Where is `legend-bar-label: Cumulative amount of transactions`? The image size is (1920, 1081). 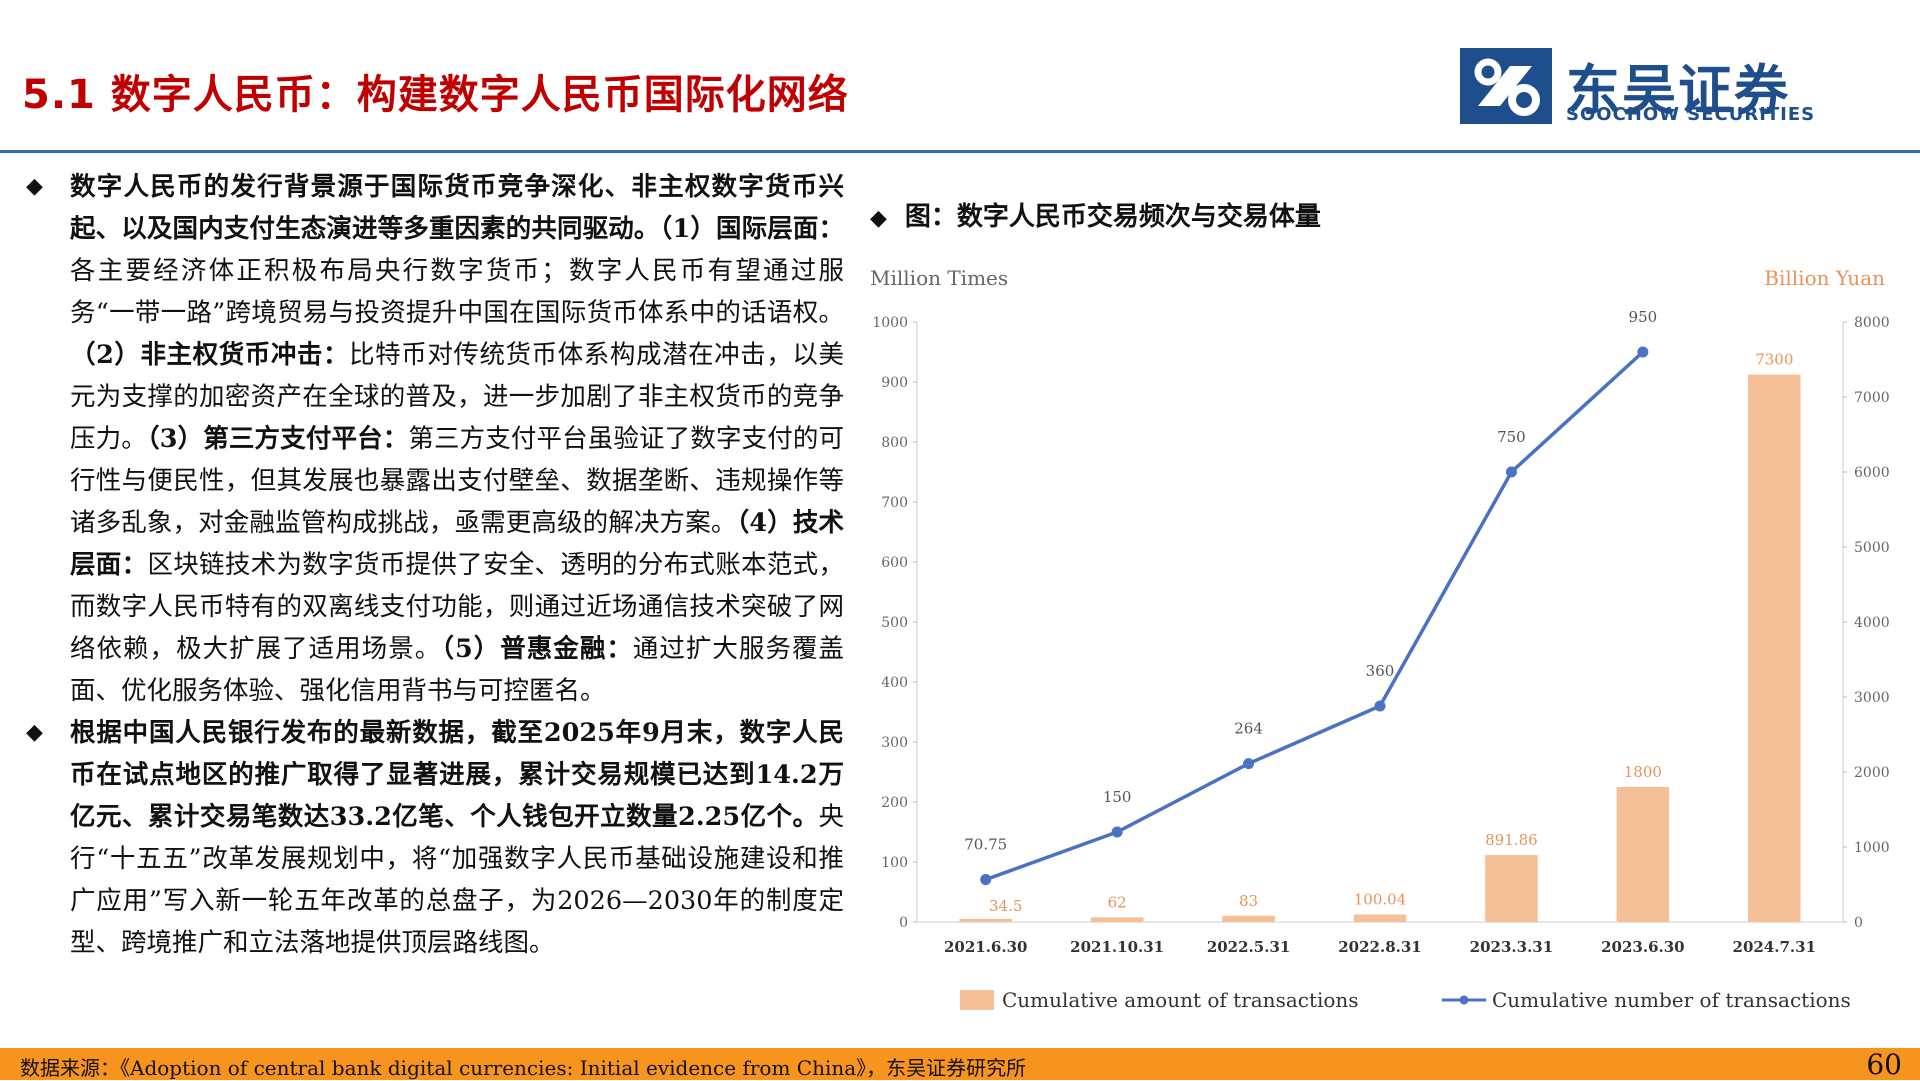 legend-bar-label: Cumulative amount of transactions is located at coordinates (1180, 1000).